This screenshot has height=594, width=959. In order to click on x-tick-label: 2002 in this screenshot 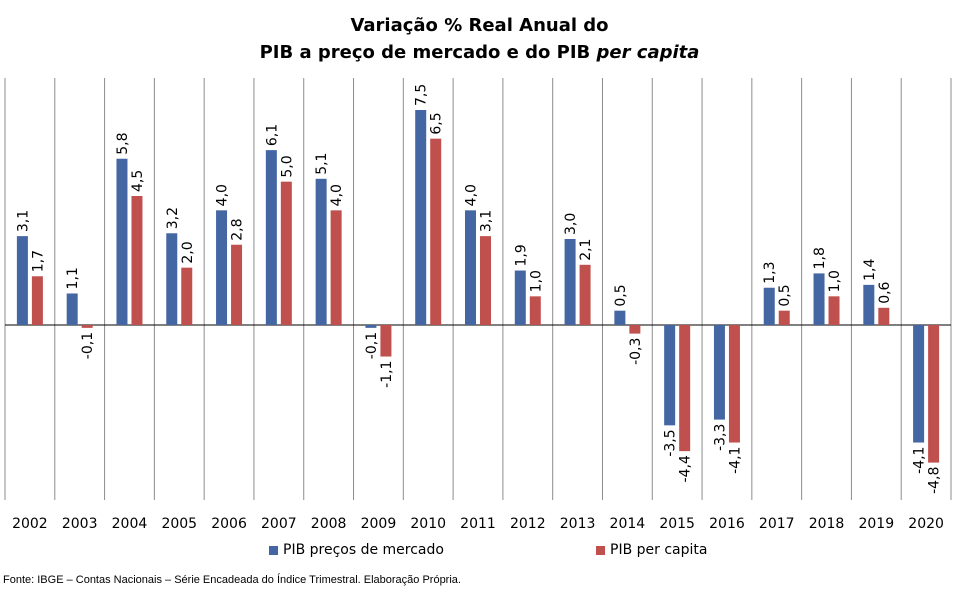, I will do `click(30, 524)`.